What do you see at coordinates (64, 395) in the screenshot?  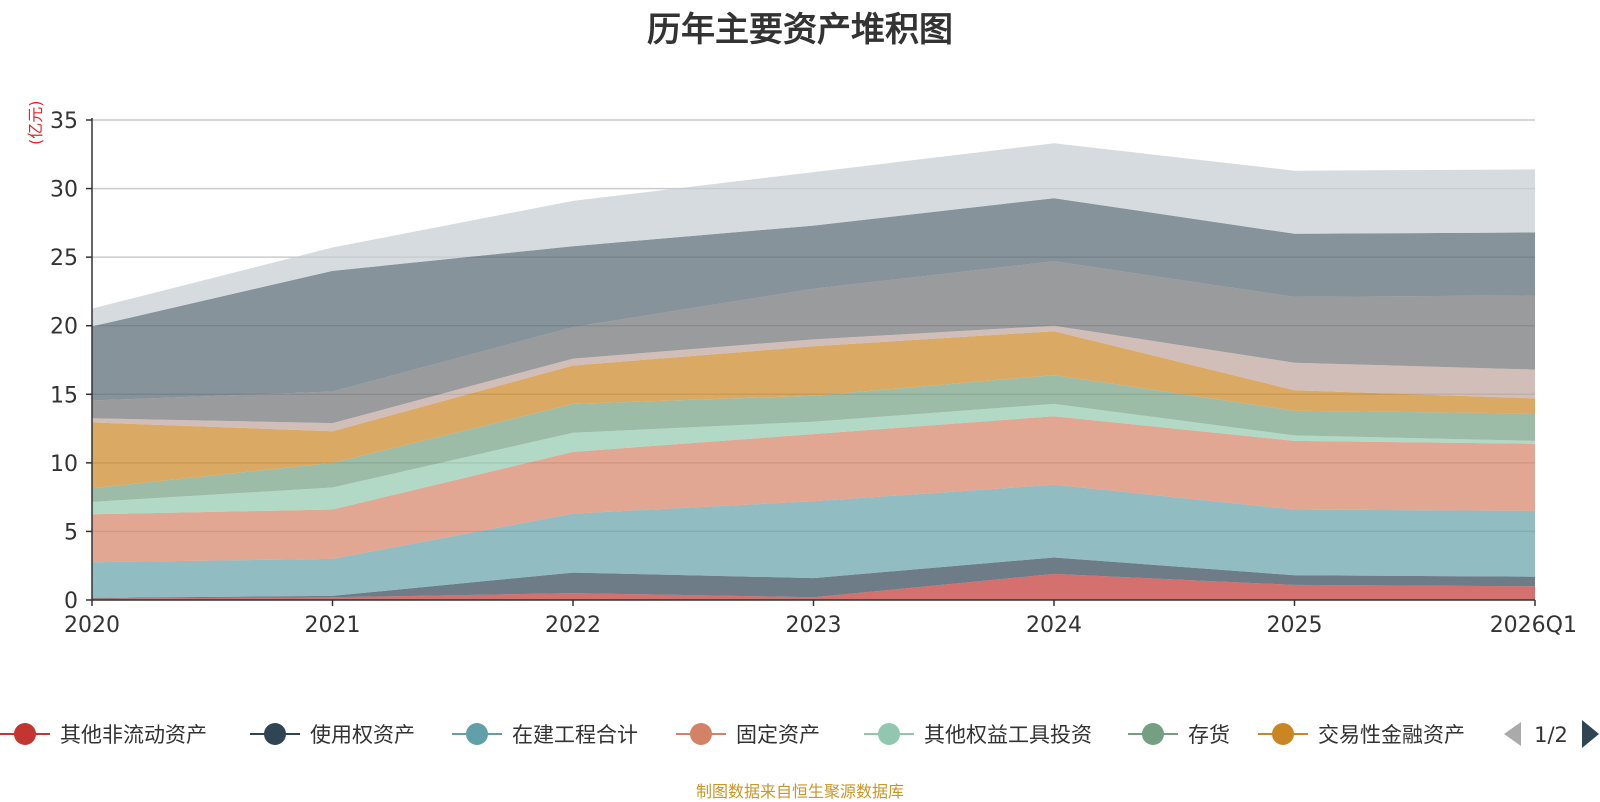 I see `y-tick-label: 15` at bounding box center [64, 395].